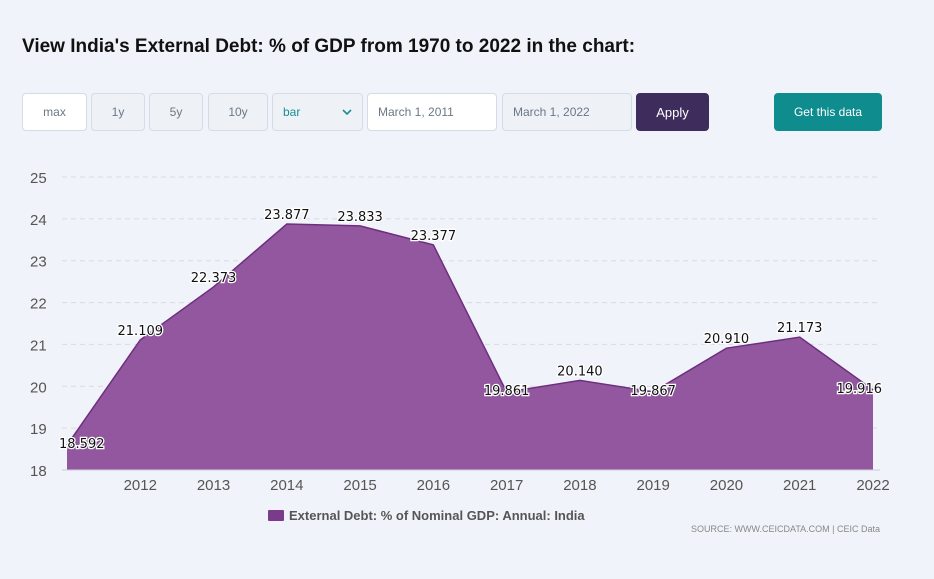 This screenshot has height=579, width=934. Describe the element at coordinates (433, 485) in the screenshot. I see `x-tick-label: 2016` at that location.